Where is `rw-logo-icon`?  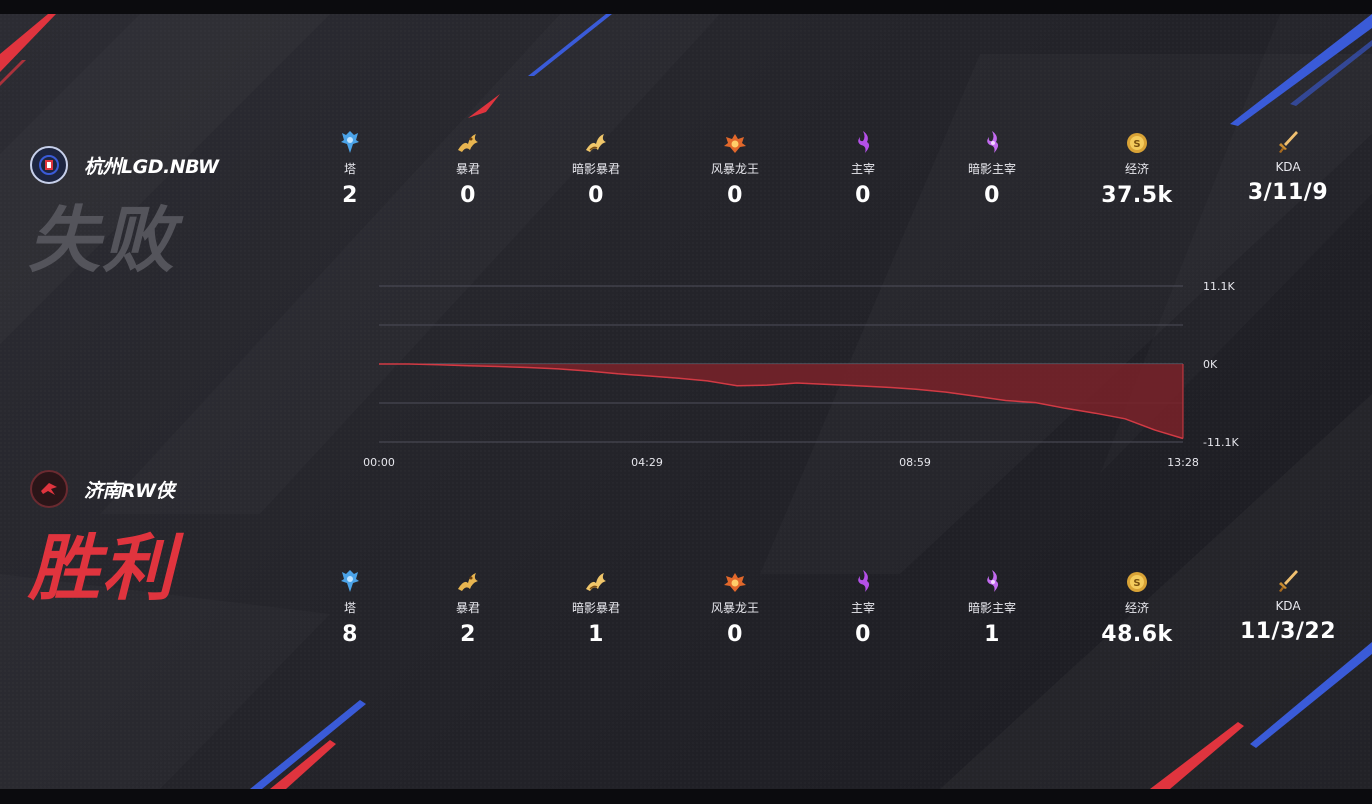
rw-logo-icon is located at coordinates (49, 489).